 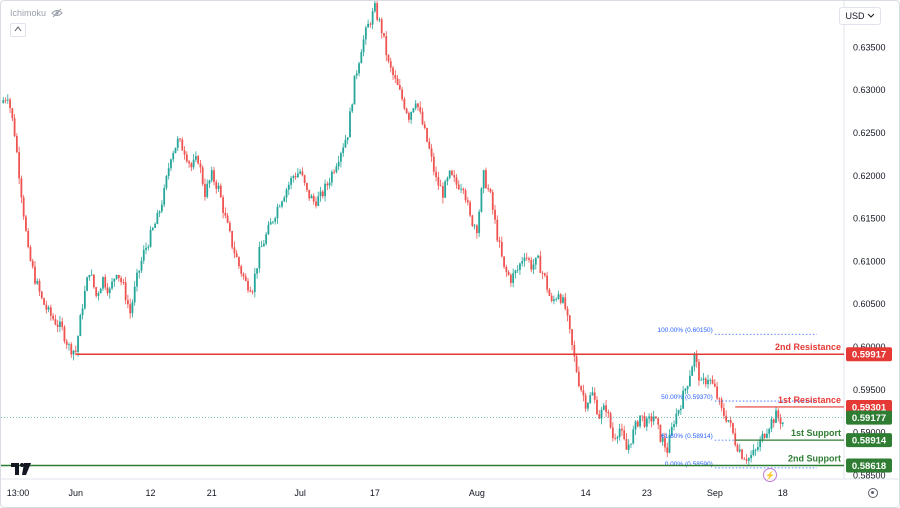 What do you see at coordinates (869, 466) in the screenshot?
I see `level-price-label: 0.58618` at bounding box center [869, 466].